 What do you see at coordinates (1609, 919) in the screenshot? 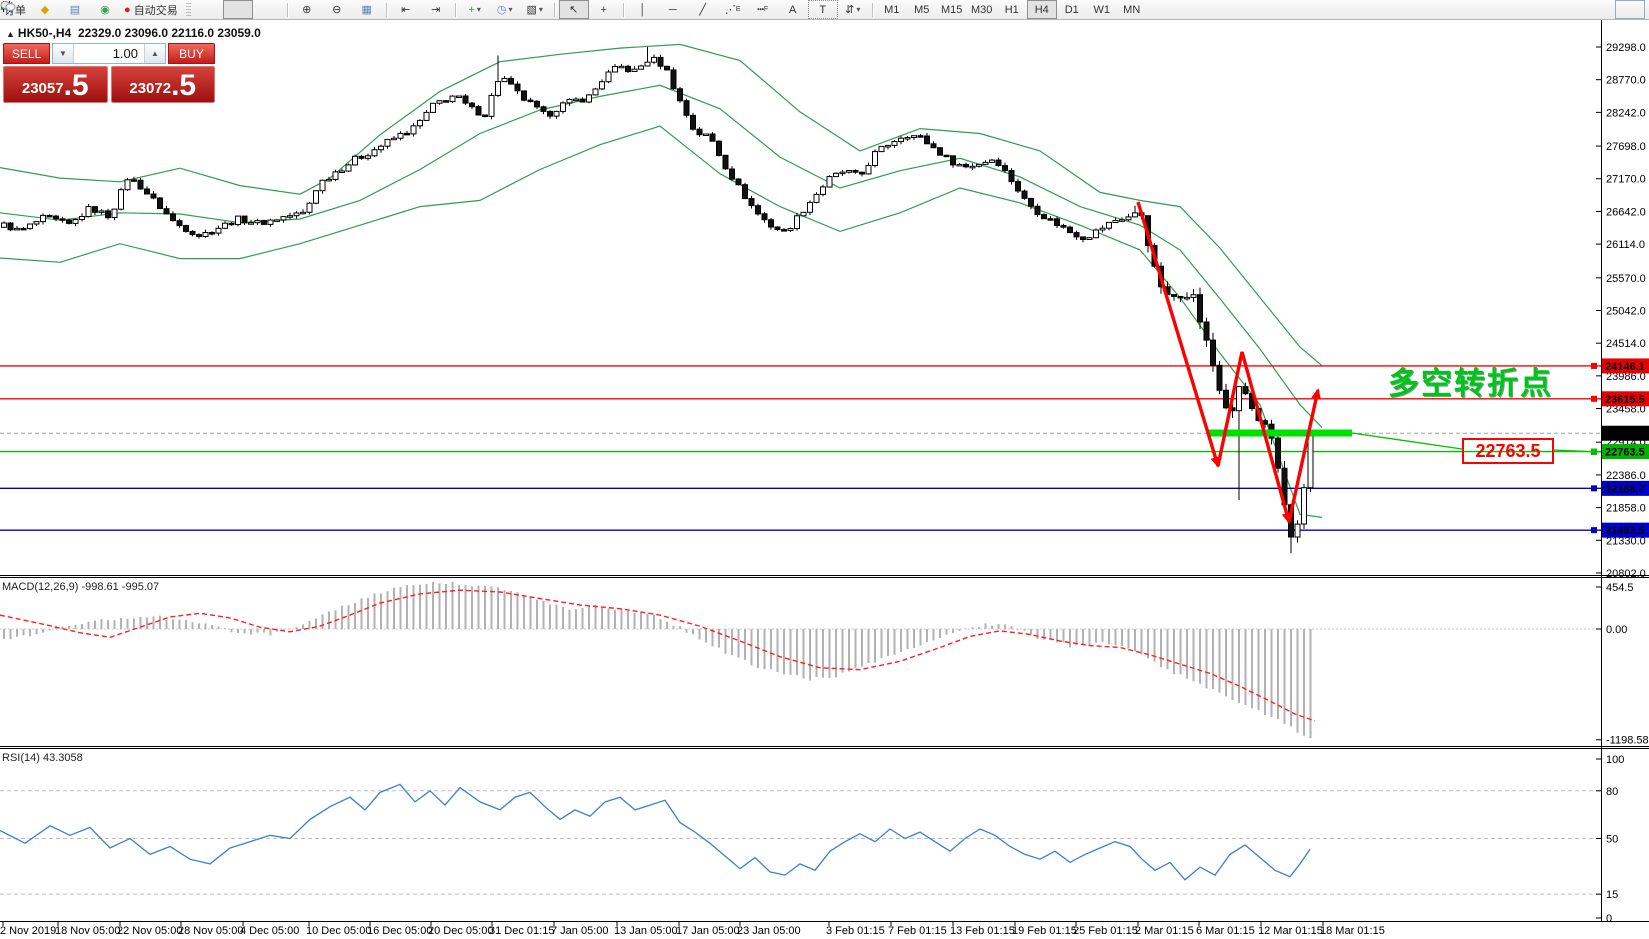
I see `svg-text: 0` at bounding box center [1609, 919].